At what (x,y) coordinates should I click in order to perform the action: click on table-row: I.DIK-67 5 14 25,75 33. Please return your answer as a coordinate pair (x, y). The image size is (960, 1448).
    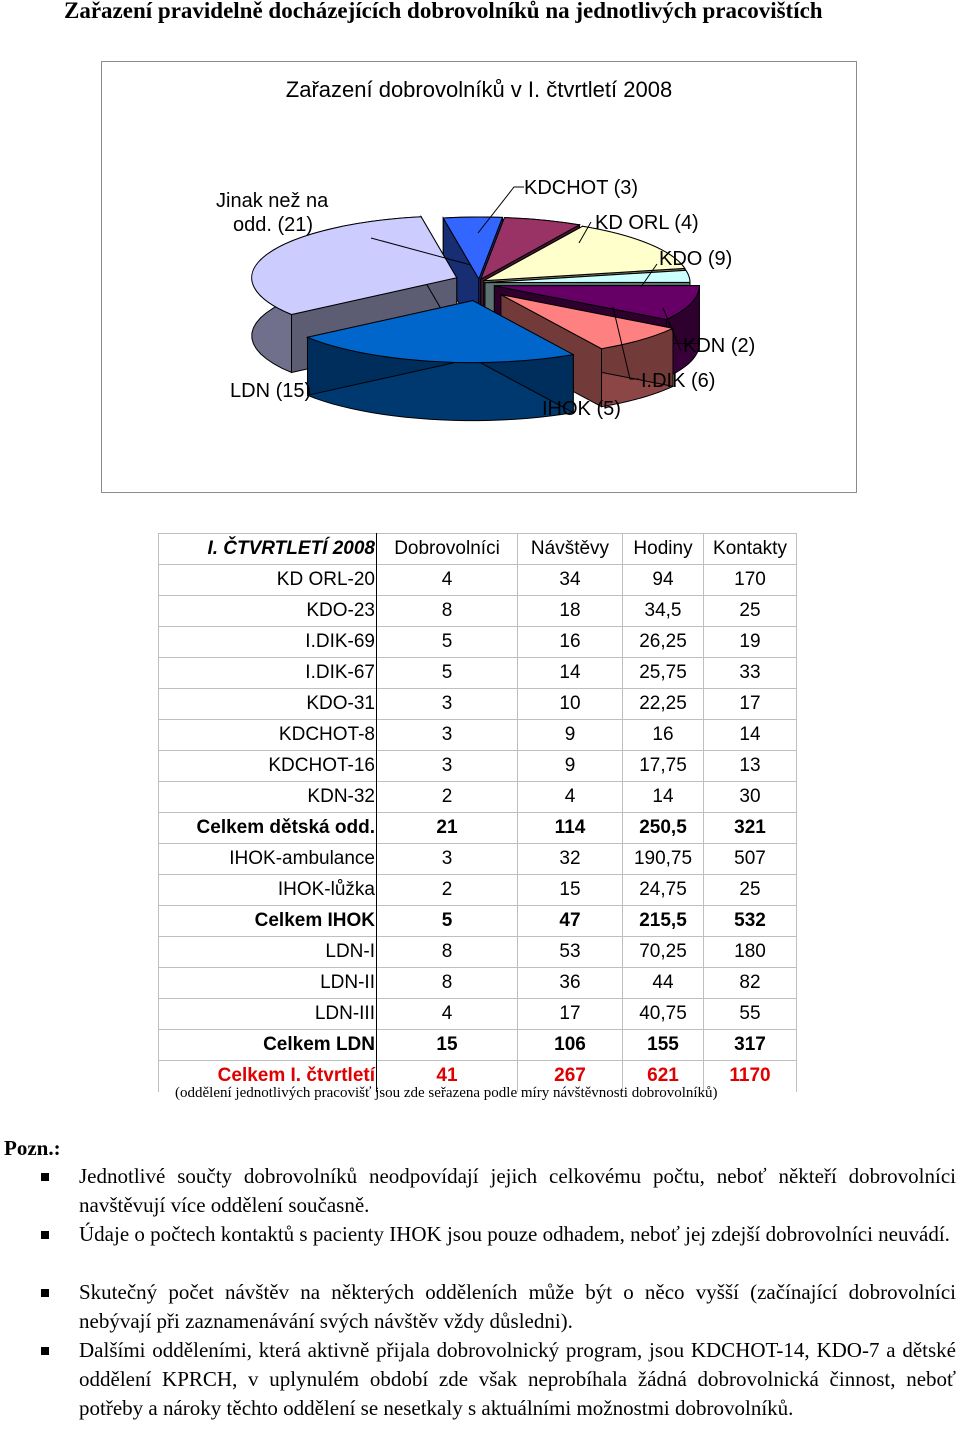
    Looking at the image, I should click on (477, 673).